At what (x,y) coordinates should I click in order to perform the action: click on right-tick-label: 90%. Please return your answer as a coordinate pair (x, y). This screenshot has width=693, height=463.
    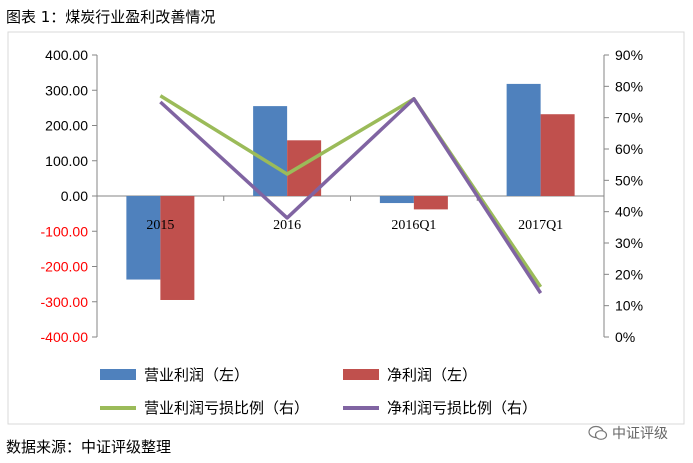
    Looking at the image, I should click on (629, 55).